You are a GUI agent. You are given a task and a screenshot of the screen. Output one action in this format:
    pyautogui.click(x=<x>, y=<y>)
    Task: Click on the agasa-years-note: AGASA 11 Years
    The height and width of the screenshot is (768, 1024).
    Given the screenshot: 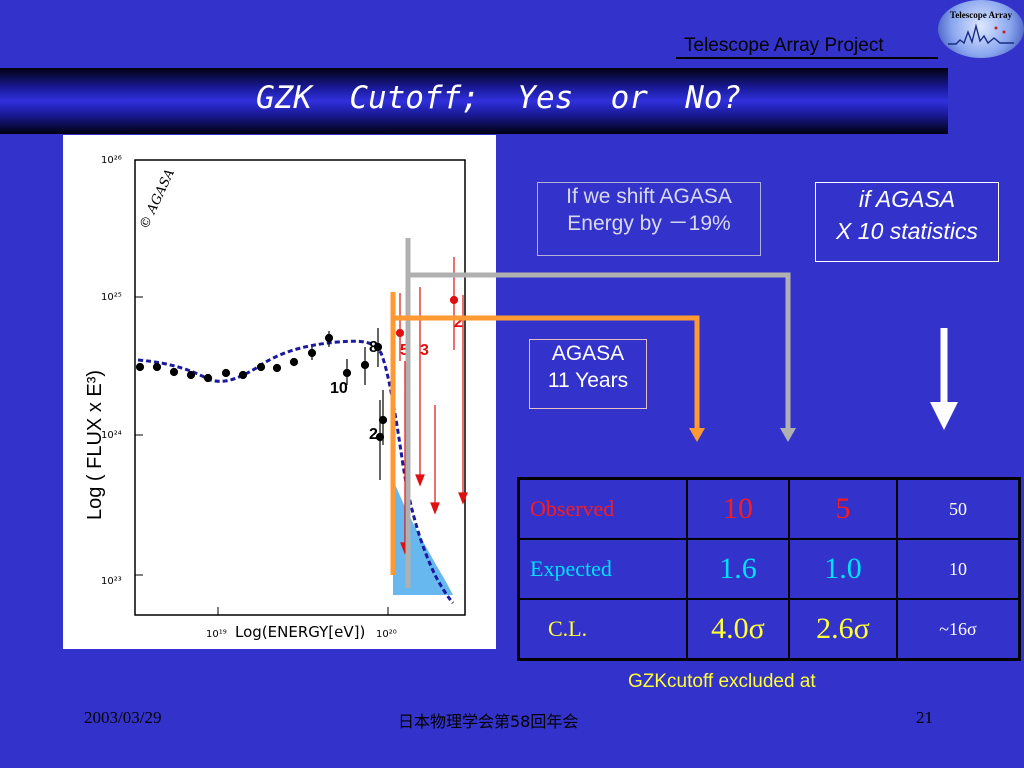 What is the action you would take?
    pyautogui.click(x=588, y=374)
    